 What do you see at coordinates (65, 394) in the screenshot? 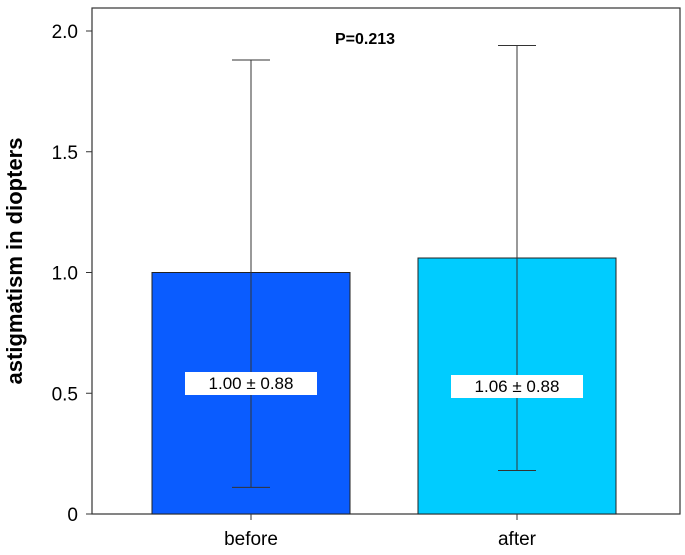
I see `y-tick-label: 0.5` at bounding box center [65, 394].